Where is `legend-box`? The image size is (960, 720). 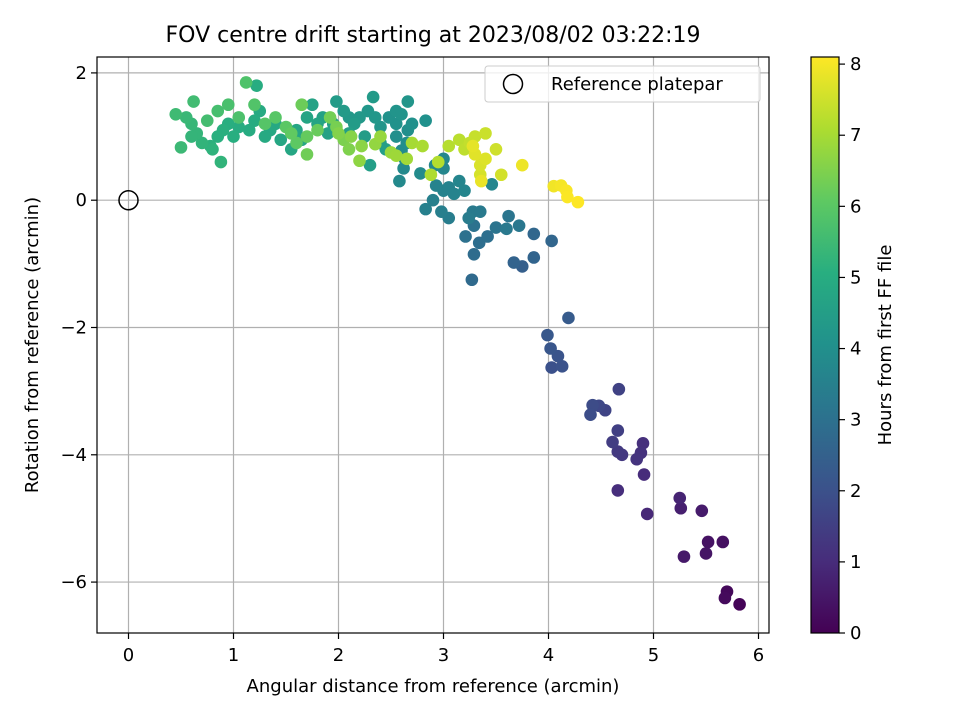 legend-box is located at coordinates (622, 84).